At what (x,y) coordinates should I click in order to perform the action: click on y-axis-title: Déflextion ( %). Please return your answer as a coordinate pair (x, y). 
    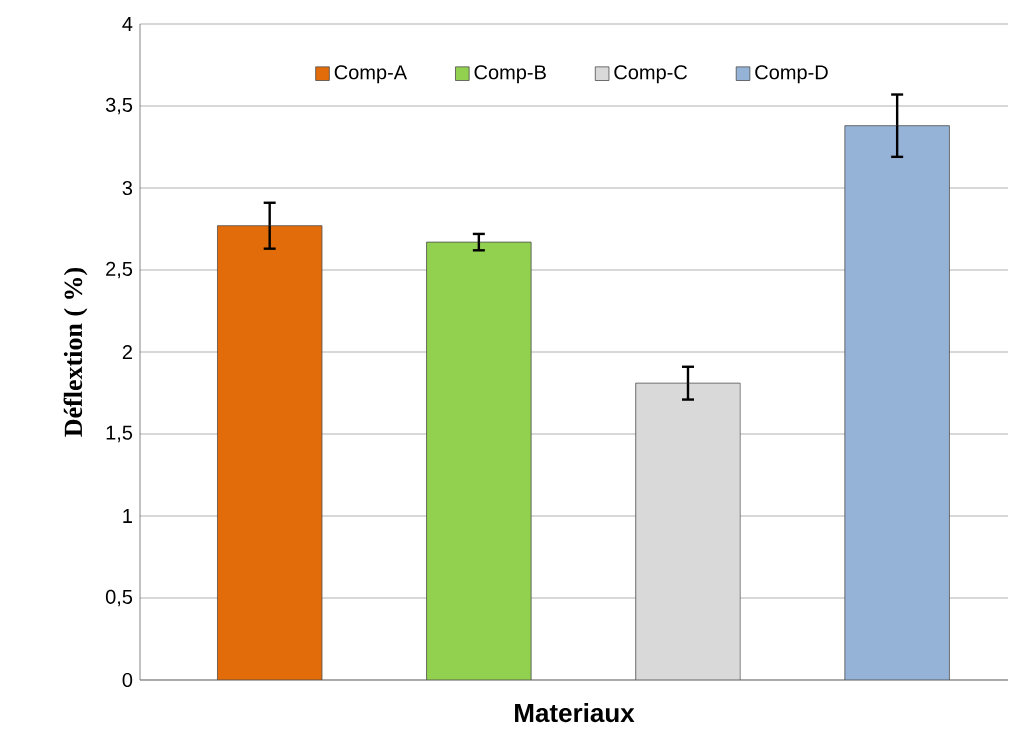
    Looking at the image, I should click on (75, 352).